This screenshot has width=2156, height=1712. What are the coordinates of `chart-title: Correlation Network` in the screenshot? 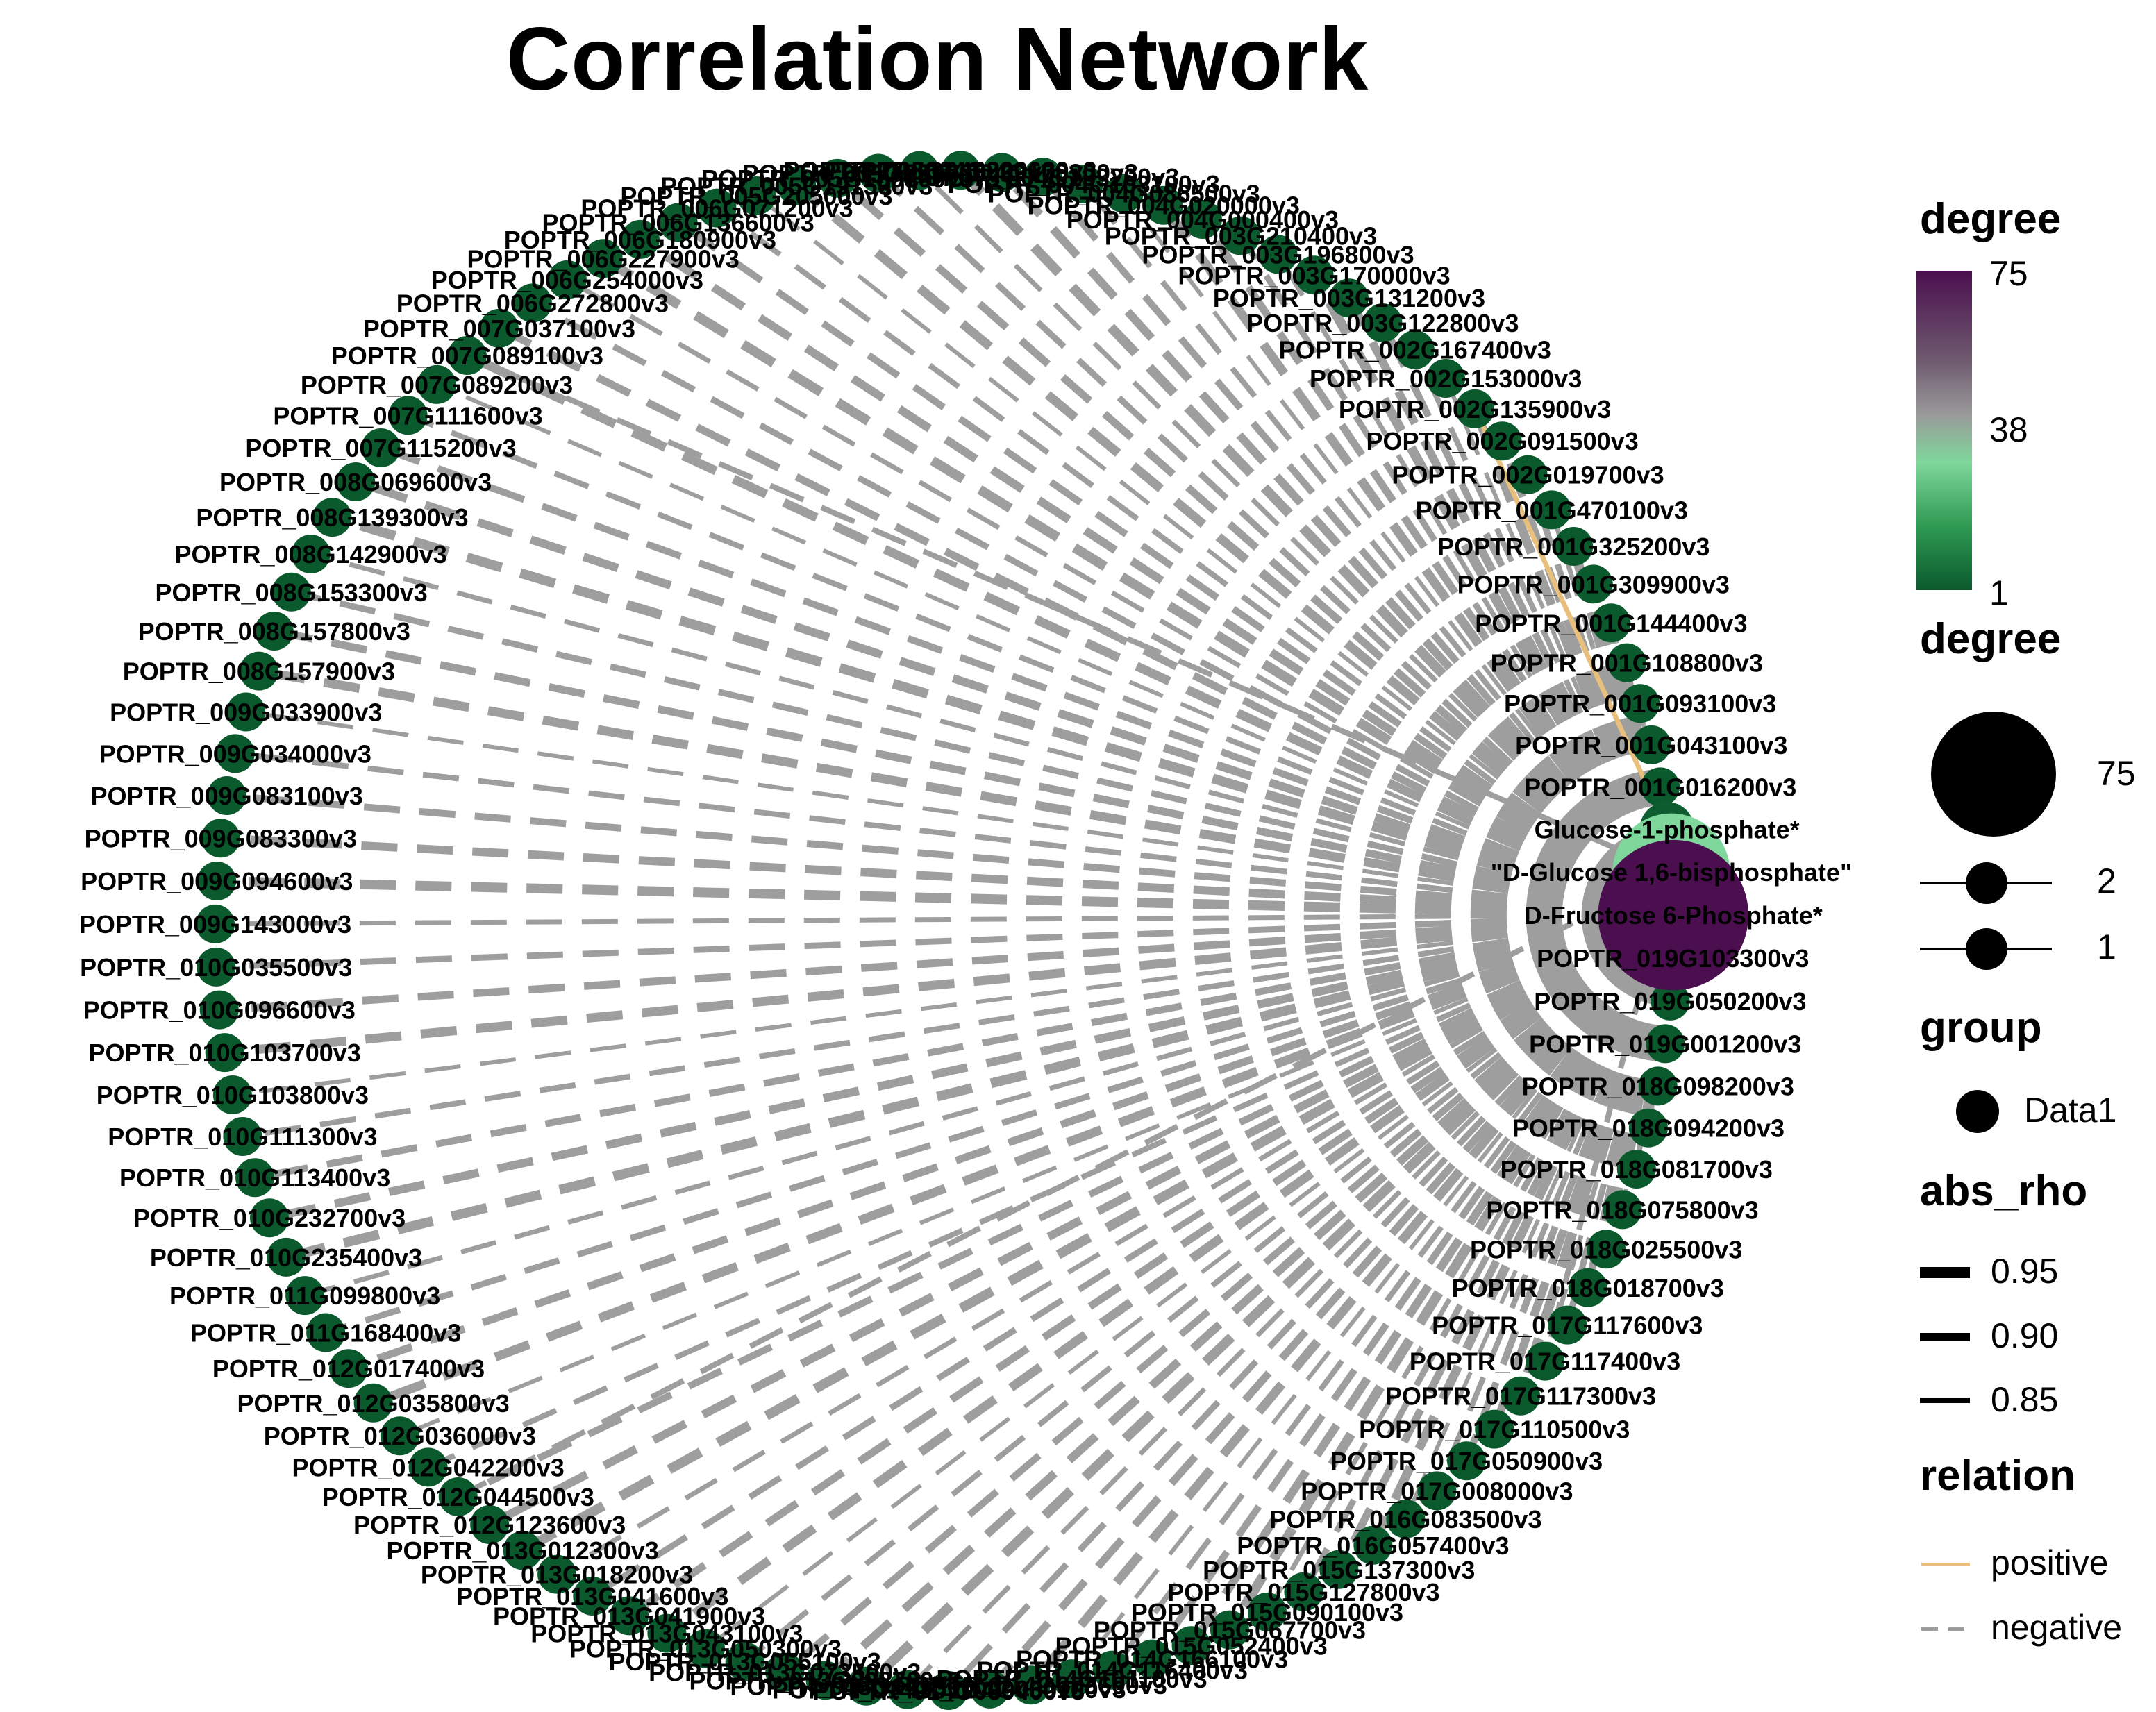 It's located at (937, 59).